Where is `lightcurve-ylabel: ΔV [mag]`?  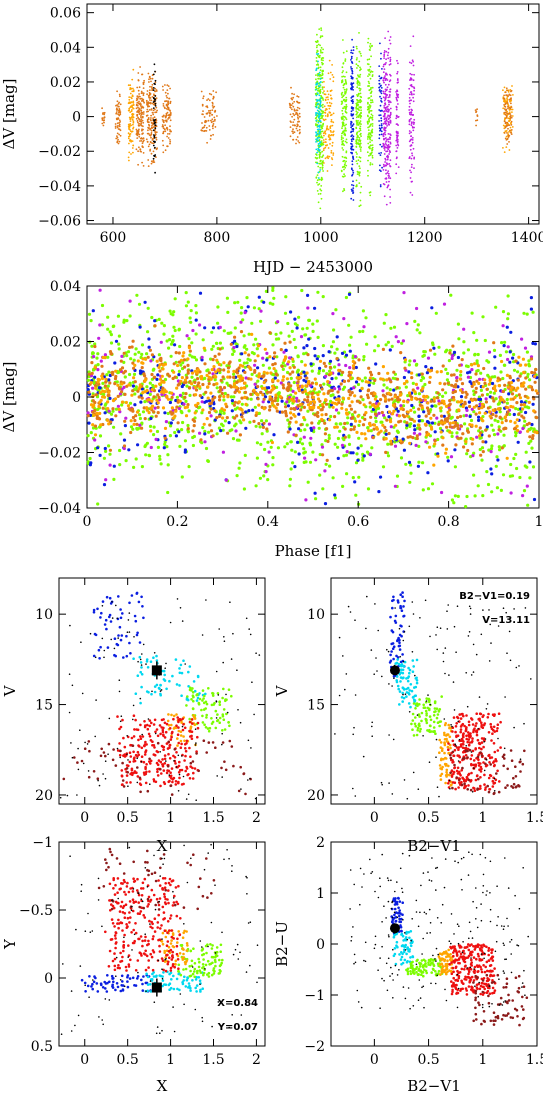
lightcurve-ylabel: ΔV [mag] is located at coordinates (9, 114).